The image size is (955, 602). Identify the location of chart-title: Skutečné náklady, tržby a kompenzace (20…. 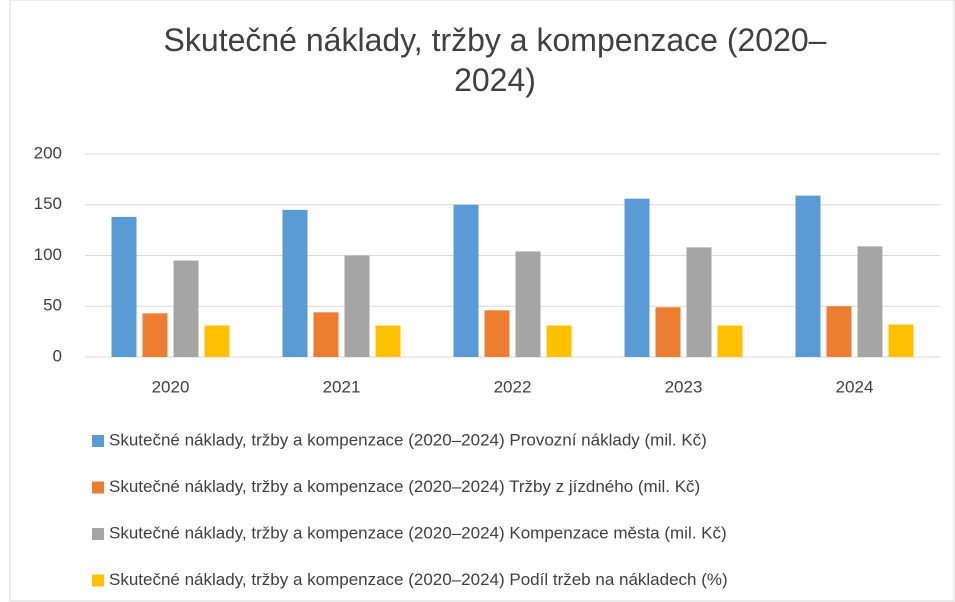
(495, 60).